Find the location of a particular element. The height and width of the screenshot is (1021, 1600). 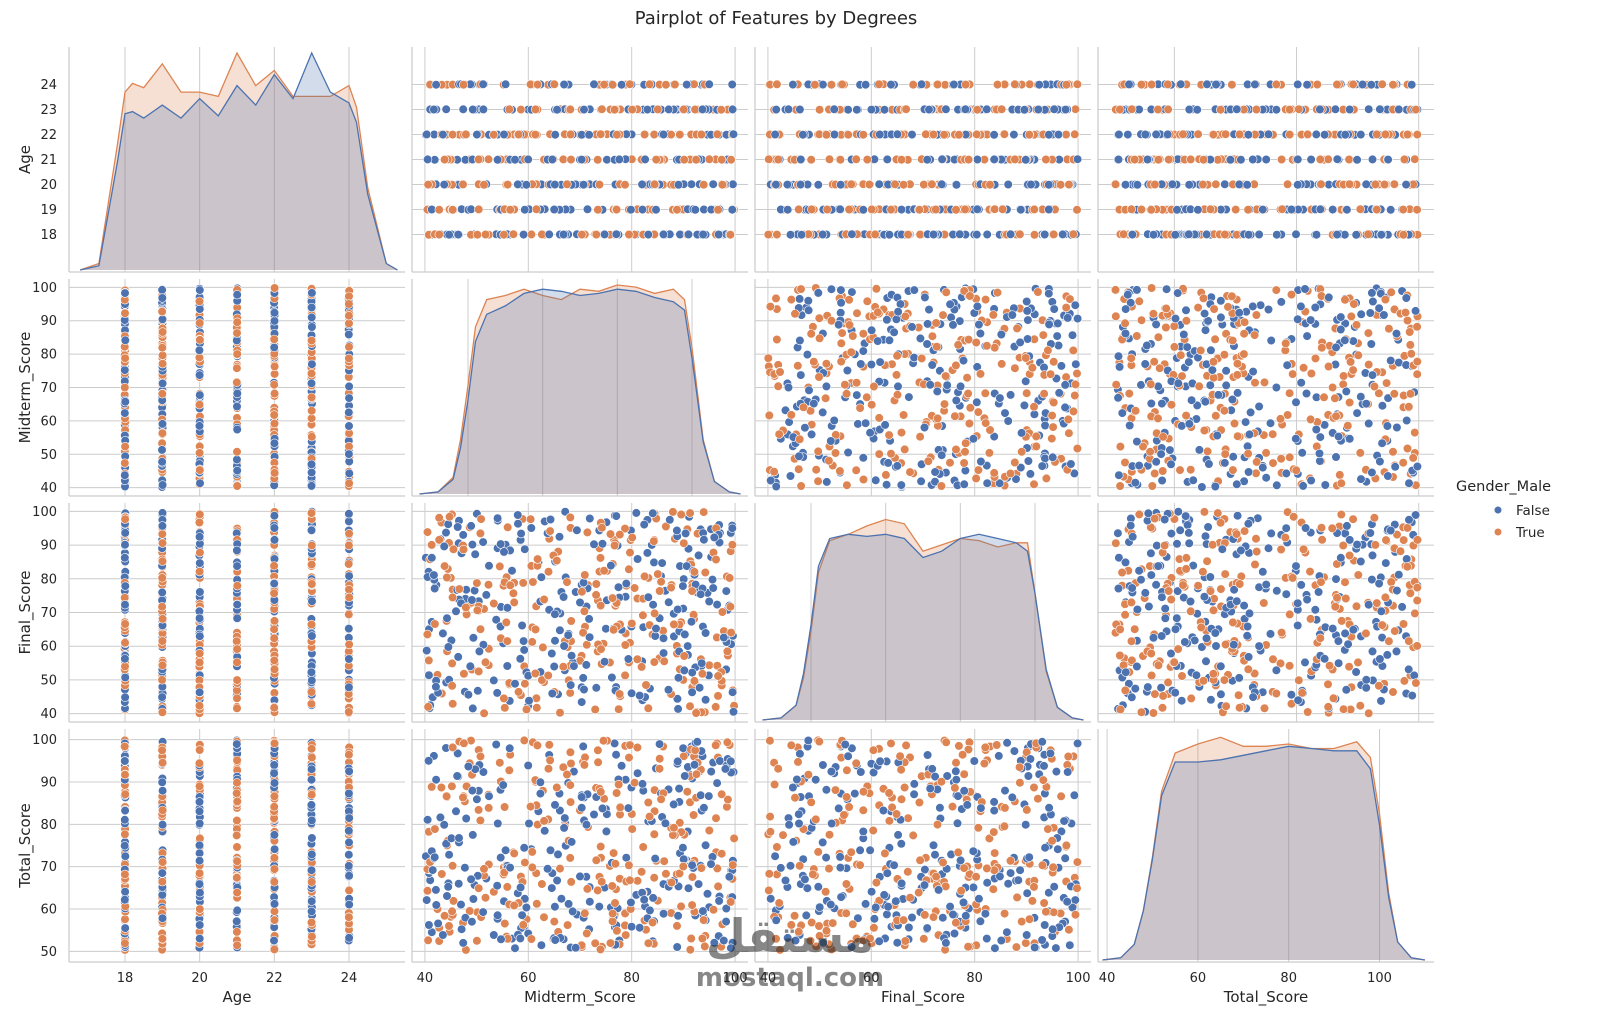

chart-title: Pairplot of Features by Degrees is located at coordinates (776, 18).